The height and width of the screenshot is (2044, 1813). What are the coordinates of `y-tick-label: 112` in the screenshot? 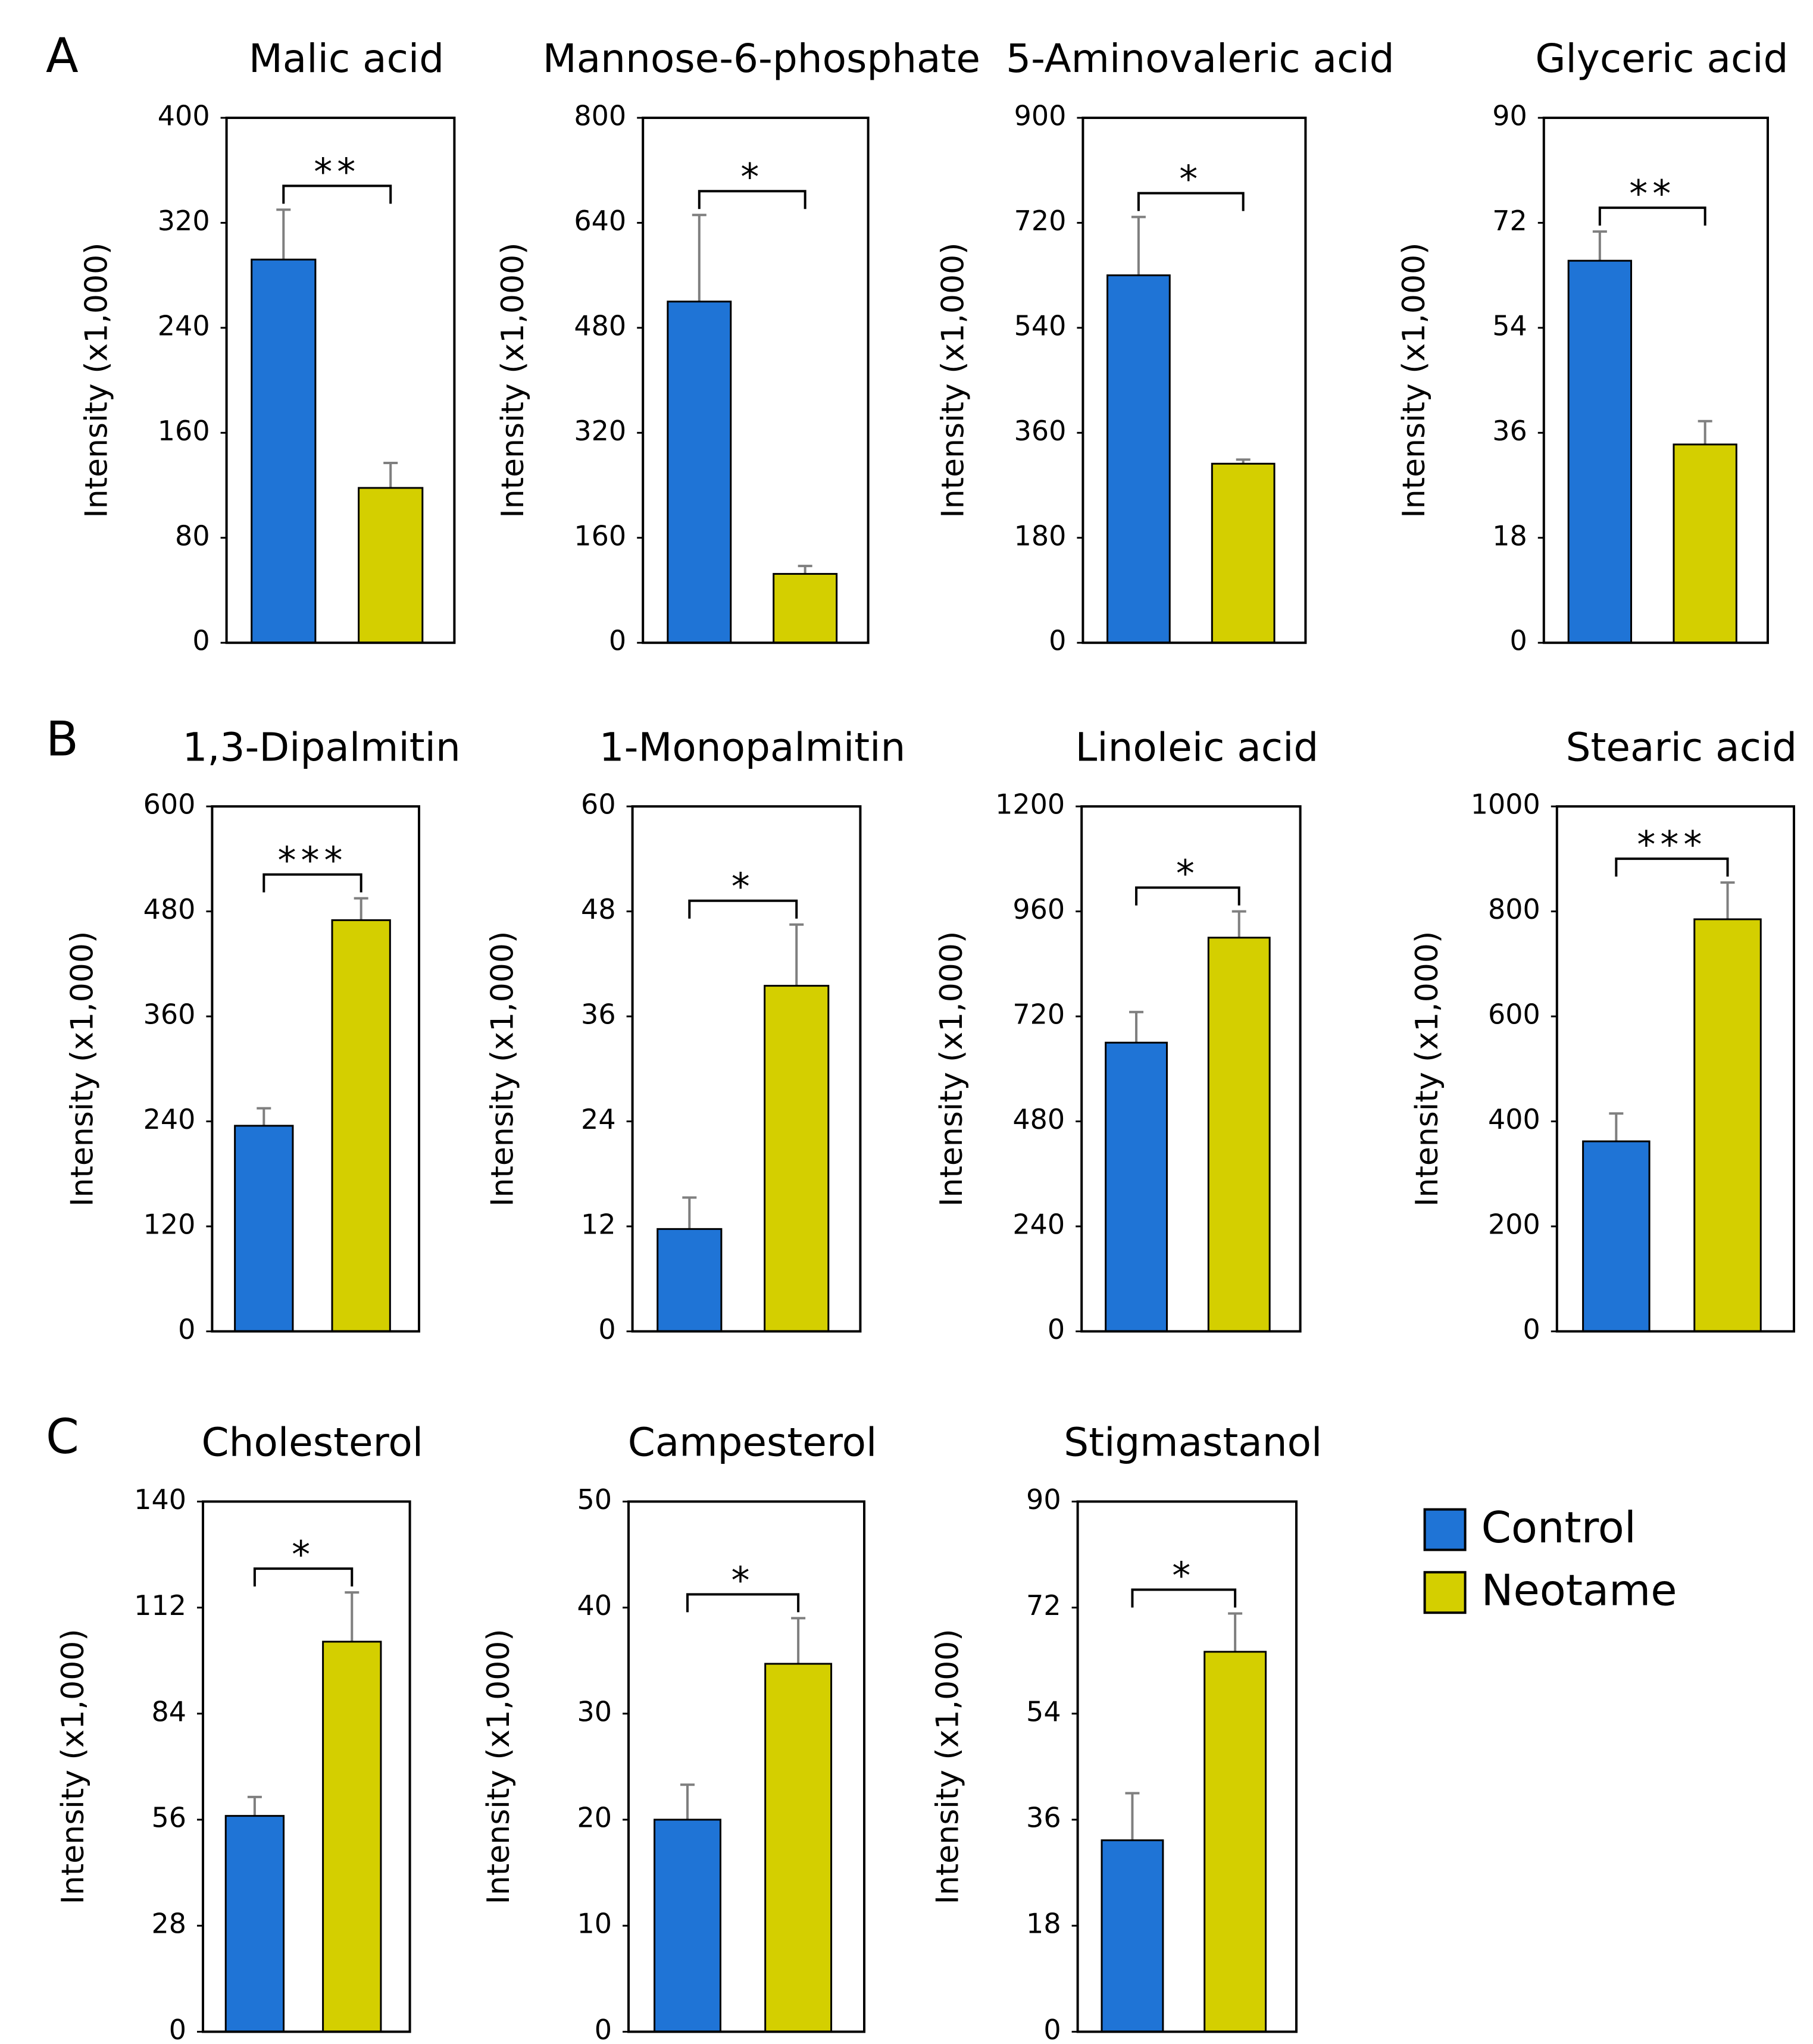 It's located at (160, 1605).